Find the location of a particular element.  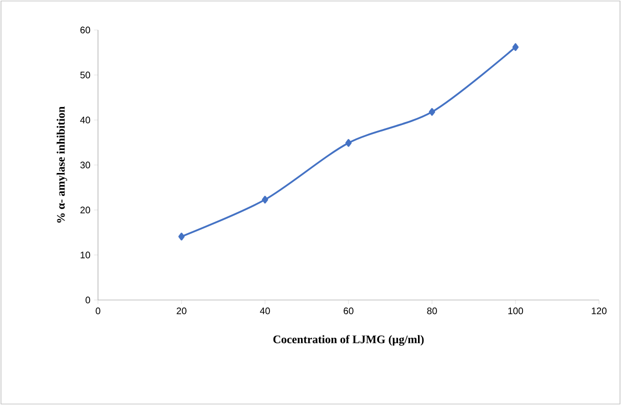

y-tick-label: 20 is located at coordinates (85, 210).